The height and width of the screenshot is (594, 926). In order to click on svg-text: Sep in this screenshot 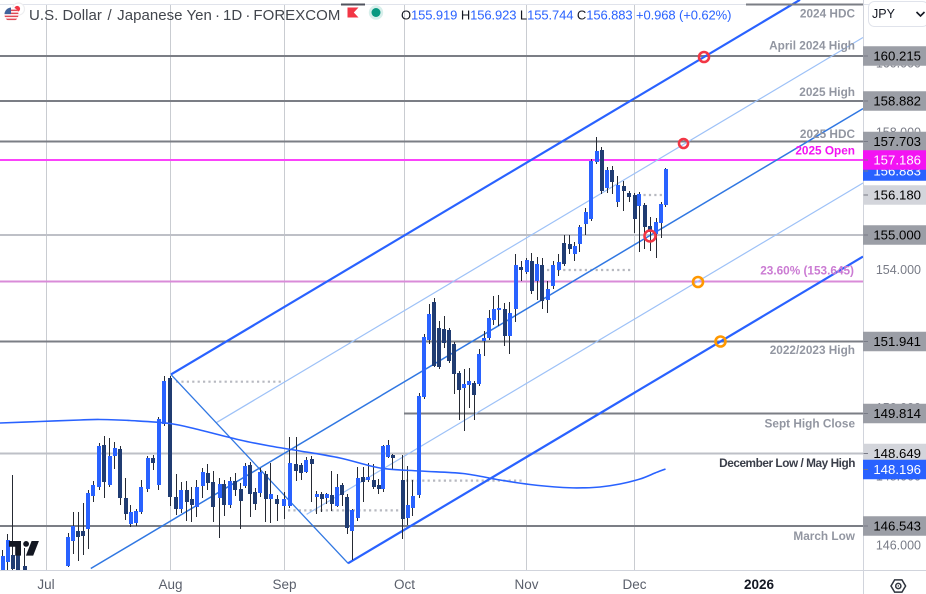, I will do `click(284, 584)`.